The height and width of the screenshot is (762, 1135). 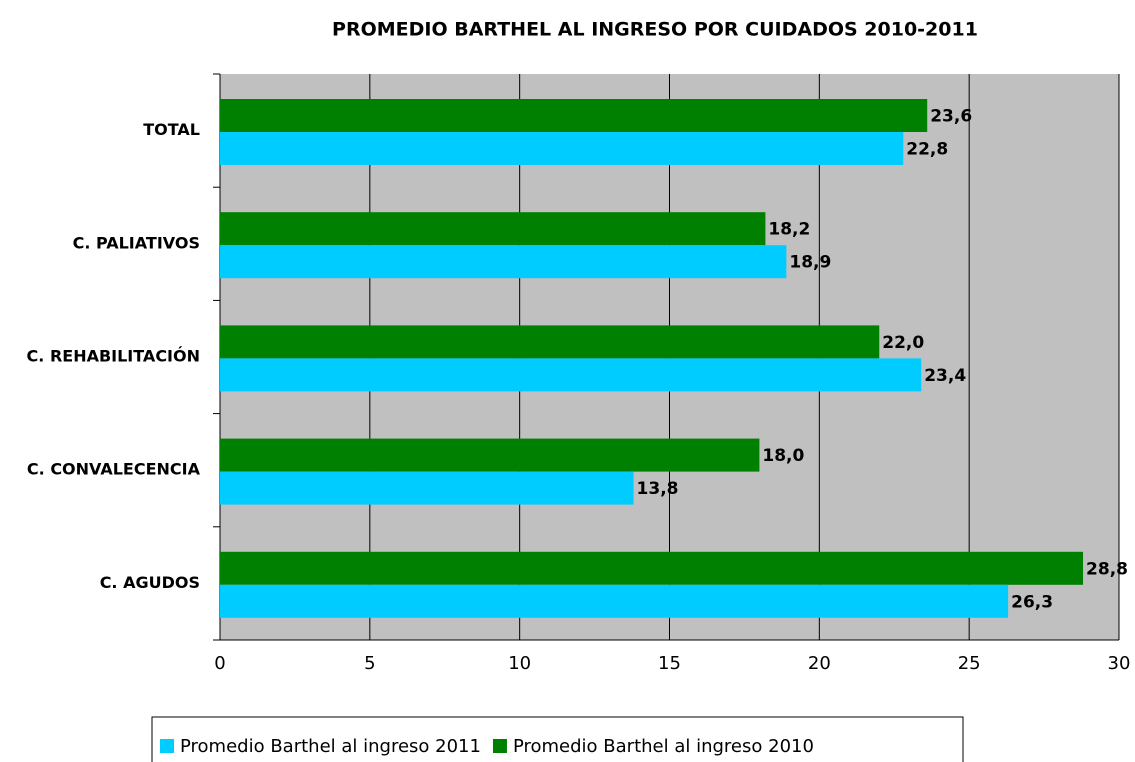 I want to click on y-tick-label: C. REHABILITACIÓN, so click(x=113, y=356).